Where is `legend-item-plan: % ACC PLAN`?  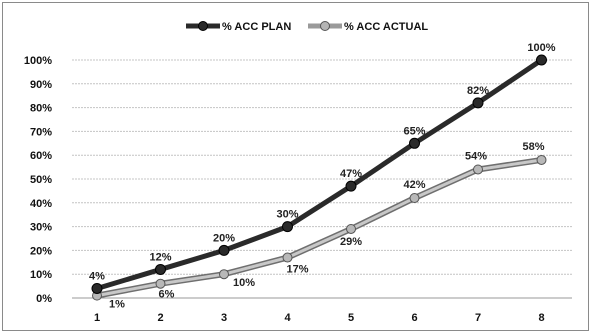
legend-item-plan: % ACC PLAN is located at coordinates (238, 27).